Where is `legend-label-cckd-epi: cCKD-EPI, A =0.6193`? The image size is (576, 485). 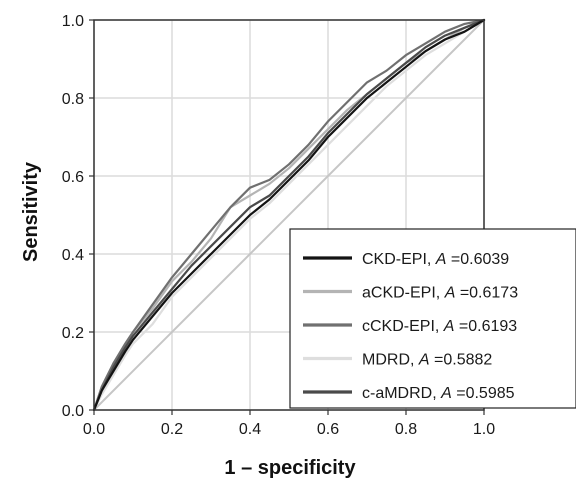 legend-label-cckd-epi: cCKD-EPI, A =0.6193 is located at coordinates (439, 326).